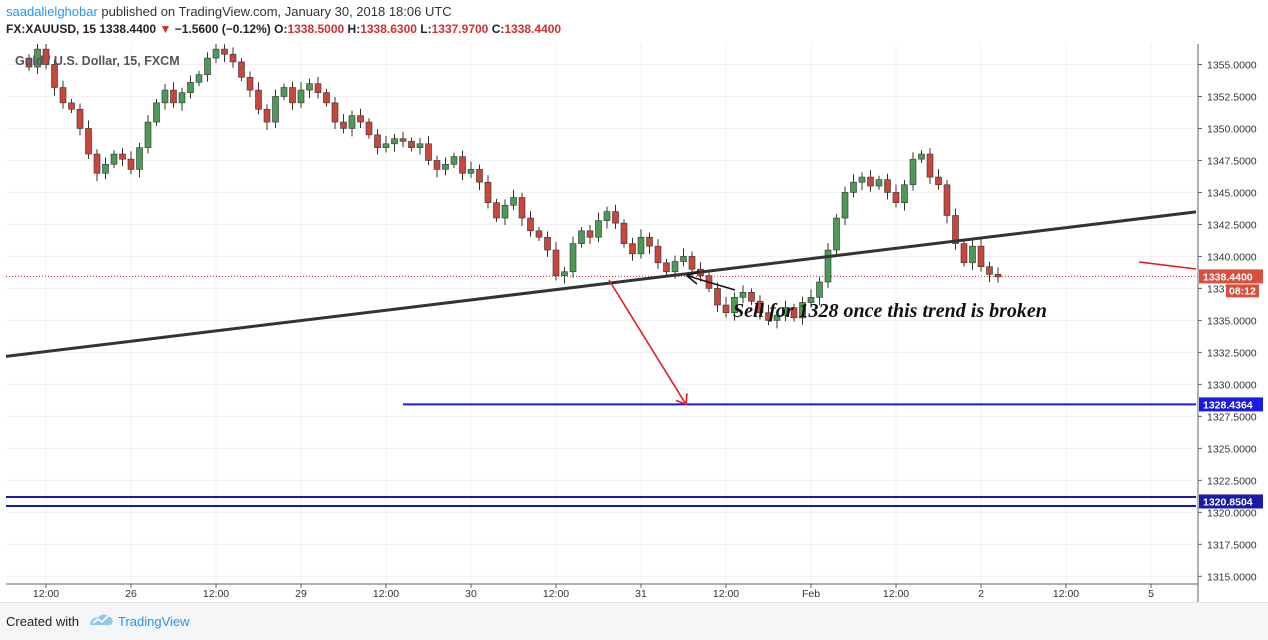 The height and width of the screenshot is (640, 1268). I want to click on target-price-label: 1328.4364, so click(1228, 405).